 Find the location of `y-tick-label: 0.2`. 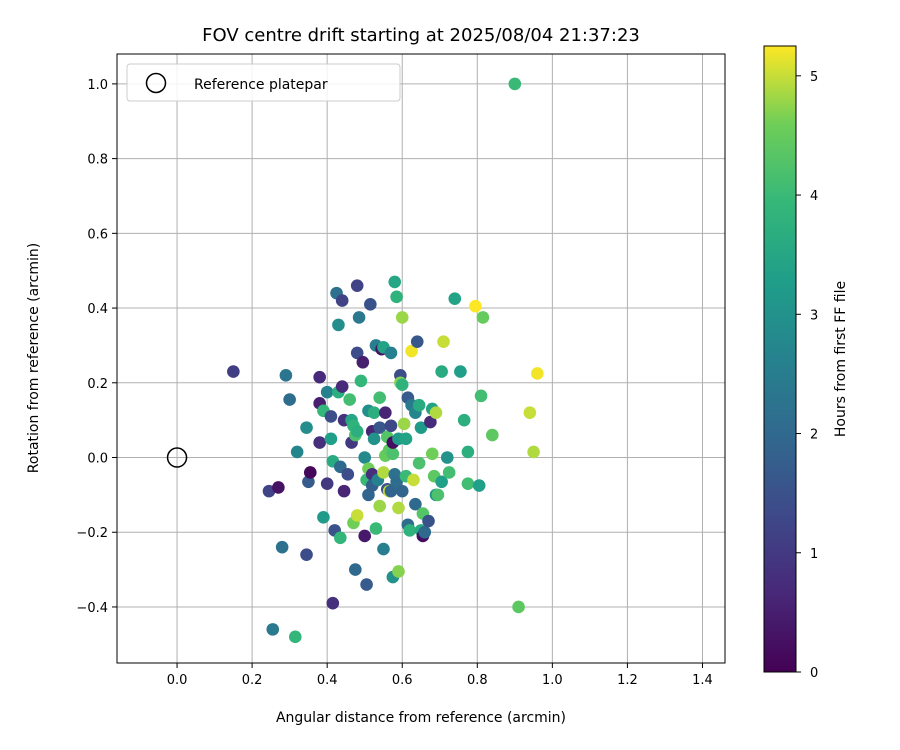

y-tick-label: 0.2 is located at coordinates (97, 384).